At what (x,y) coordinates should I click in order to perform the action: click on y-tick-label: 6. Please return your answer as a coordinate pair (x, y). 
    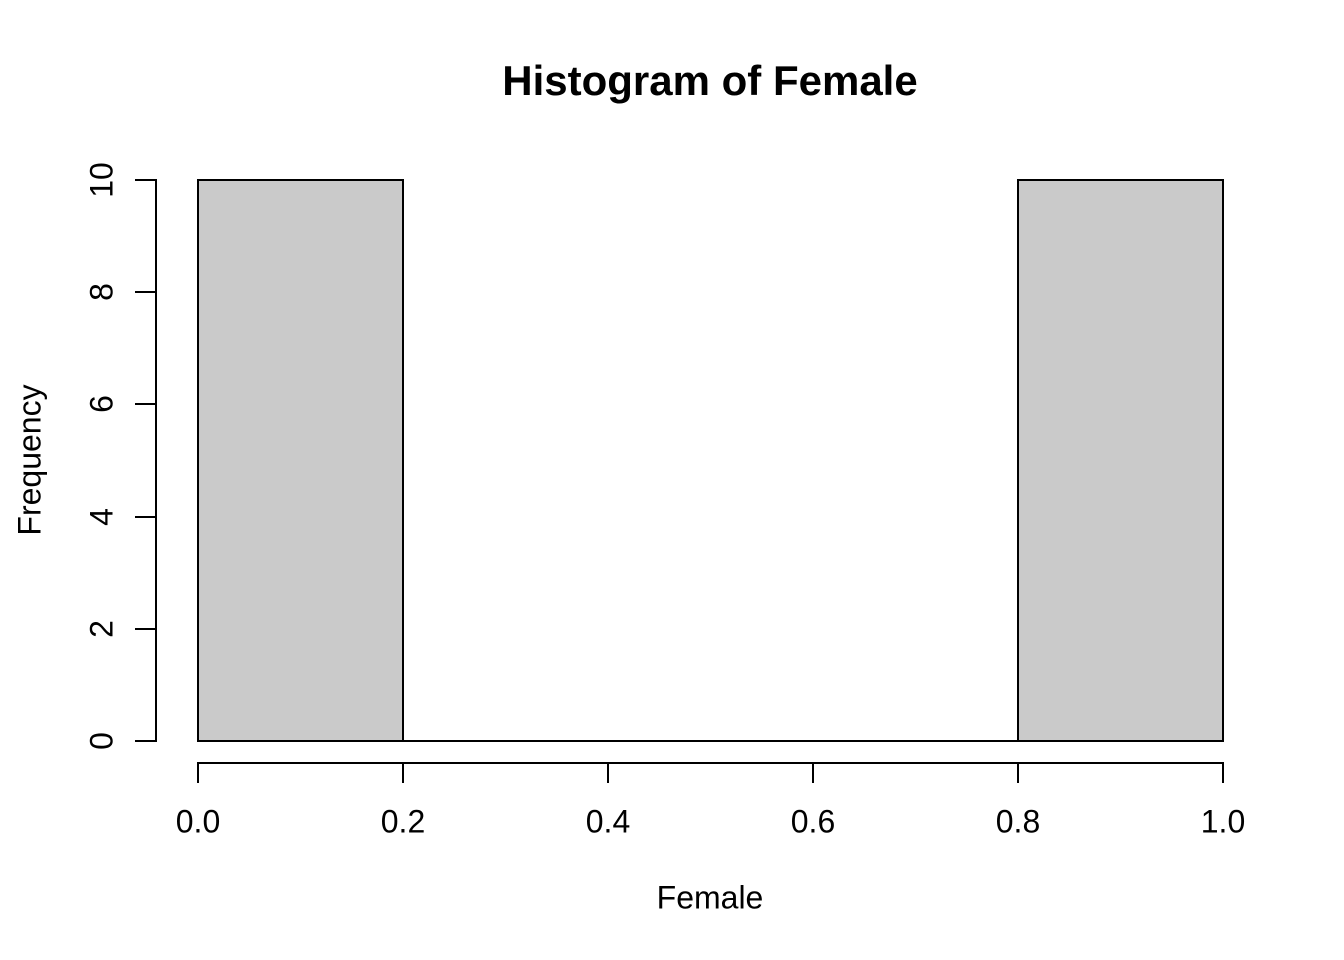
    Looking at the image, I should click on (101, 404).